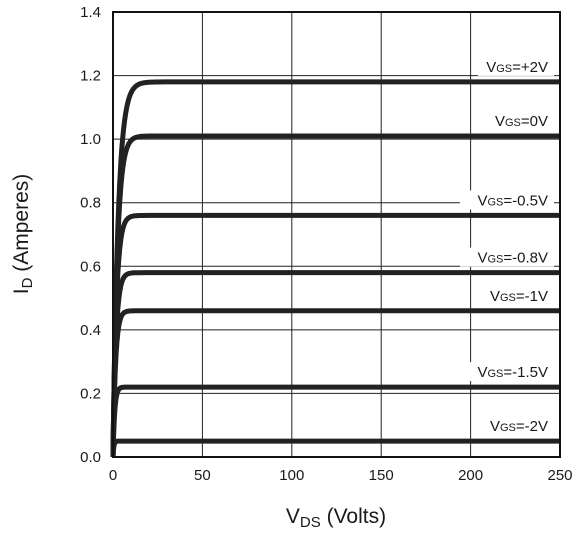 This screenshot has width=578, height=533. Describe the element at coordinates (113, 475) in the screenshot. I see `x-tick-label: 0` at that location.